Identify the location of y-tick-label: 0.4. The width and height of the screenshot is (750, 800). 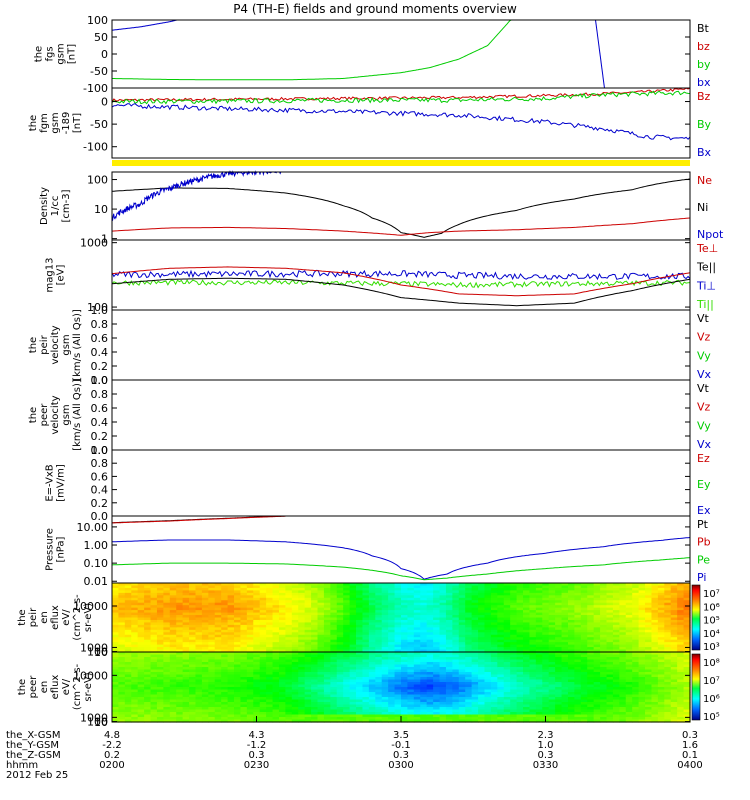
(100, 490).